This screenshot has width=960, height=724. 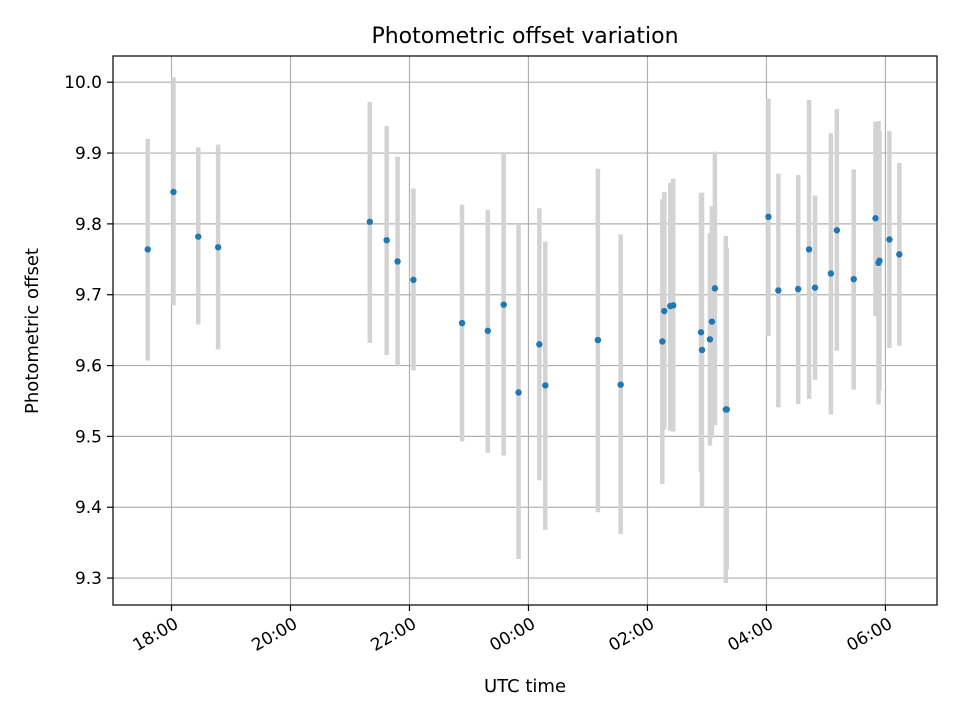 I want to click on y-tick-label: 9.6, so click(x=88, y=367).